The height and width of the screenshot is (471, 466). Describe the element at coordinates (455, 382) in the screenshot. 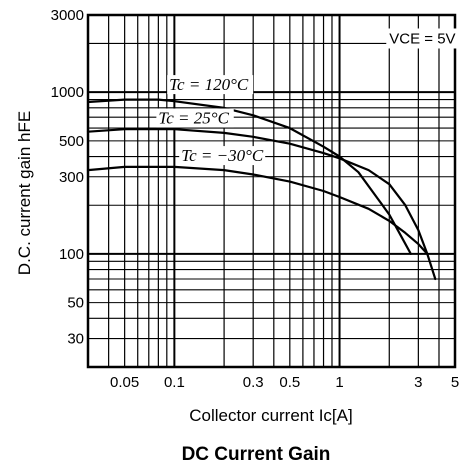

I see `x-tick-label: 5` at that location.